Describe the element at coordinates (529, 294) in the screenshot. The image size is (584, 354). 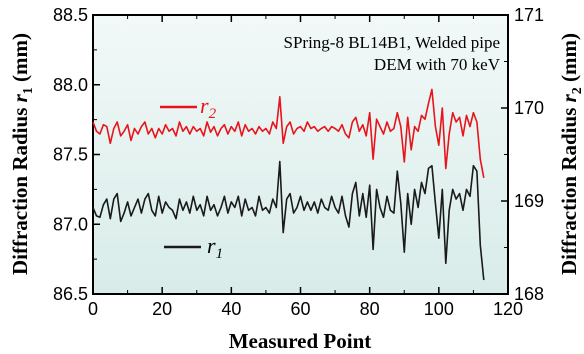
I see `y-right-tick-label: 168` at that location.